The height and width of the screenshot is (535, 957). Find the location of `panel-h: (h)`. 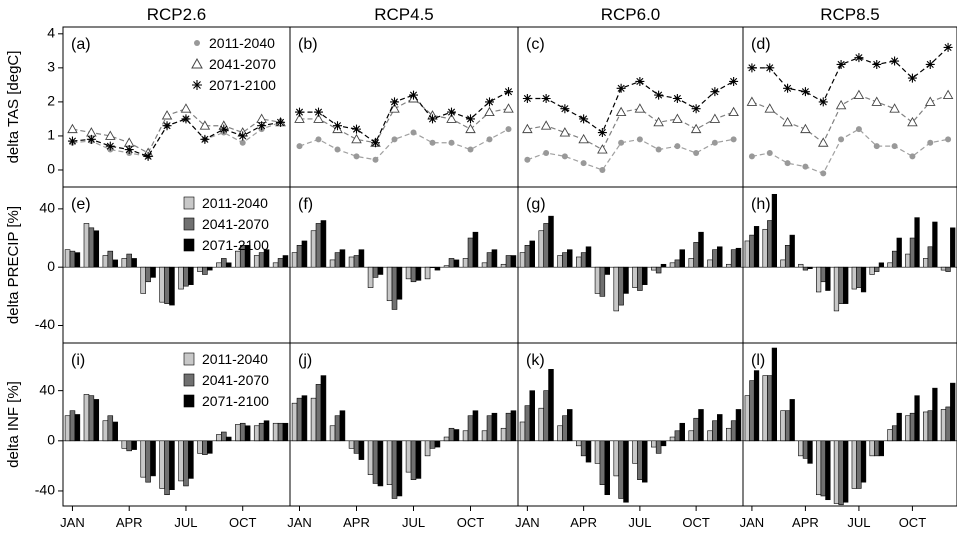

panel-h: (h) is located at coordinates (849, 265).